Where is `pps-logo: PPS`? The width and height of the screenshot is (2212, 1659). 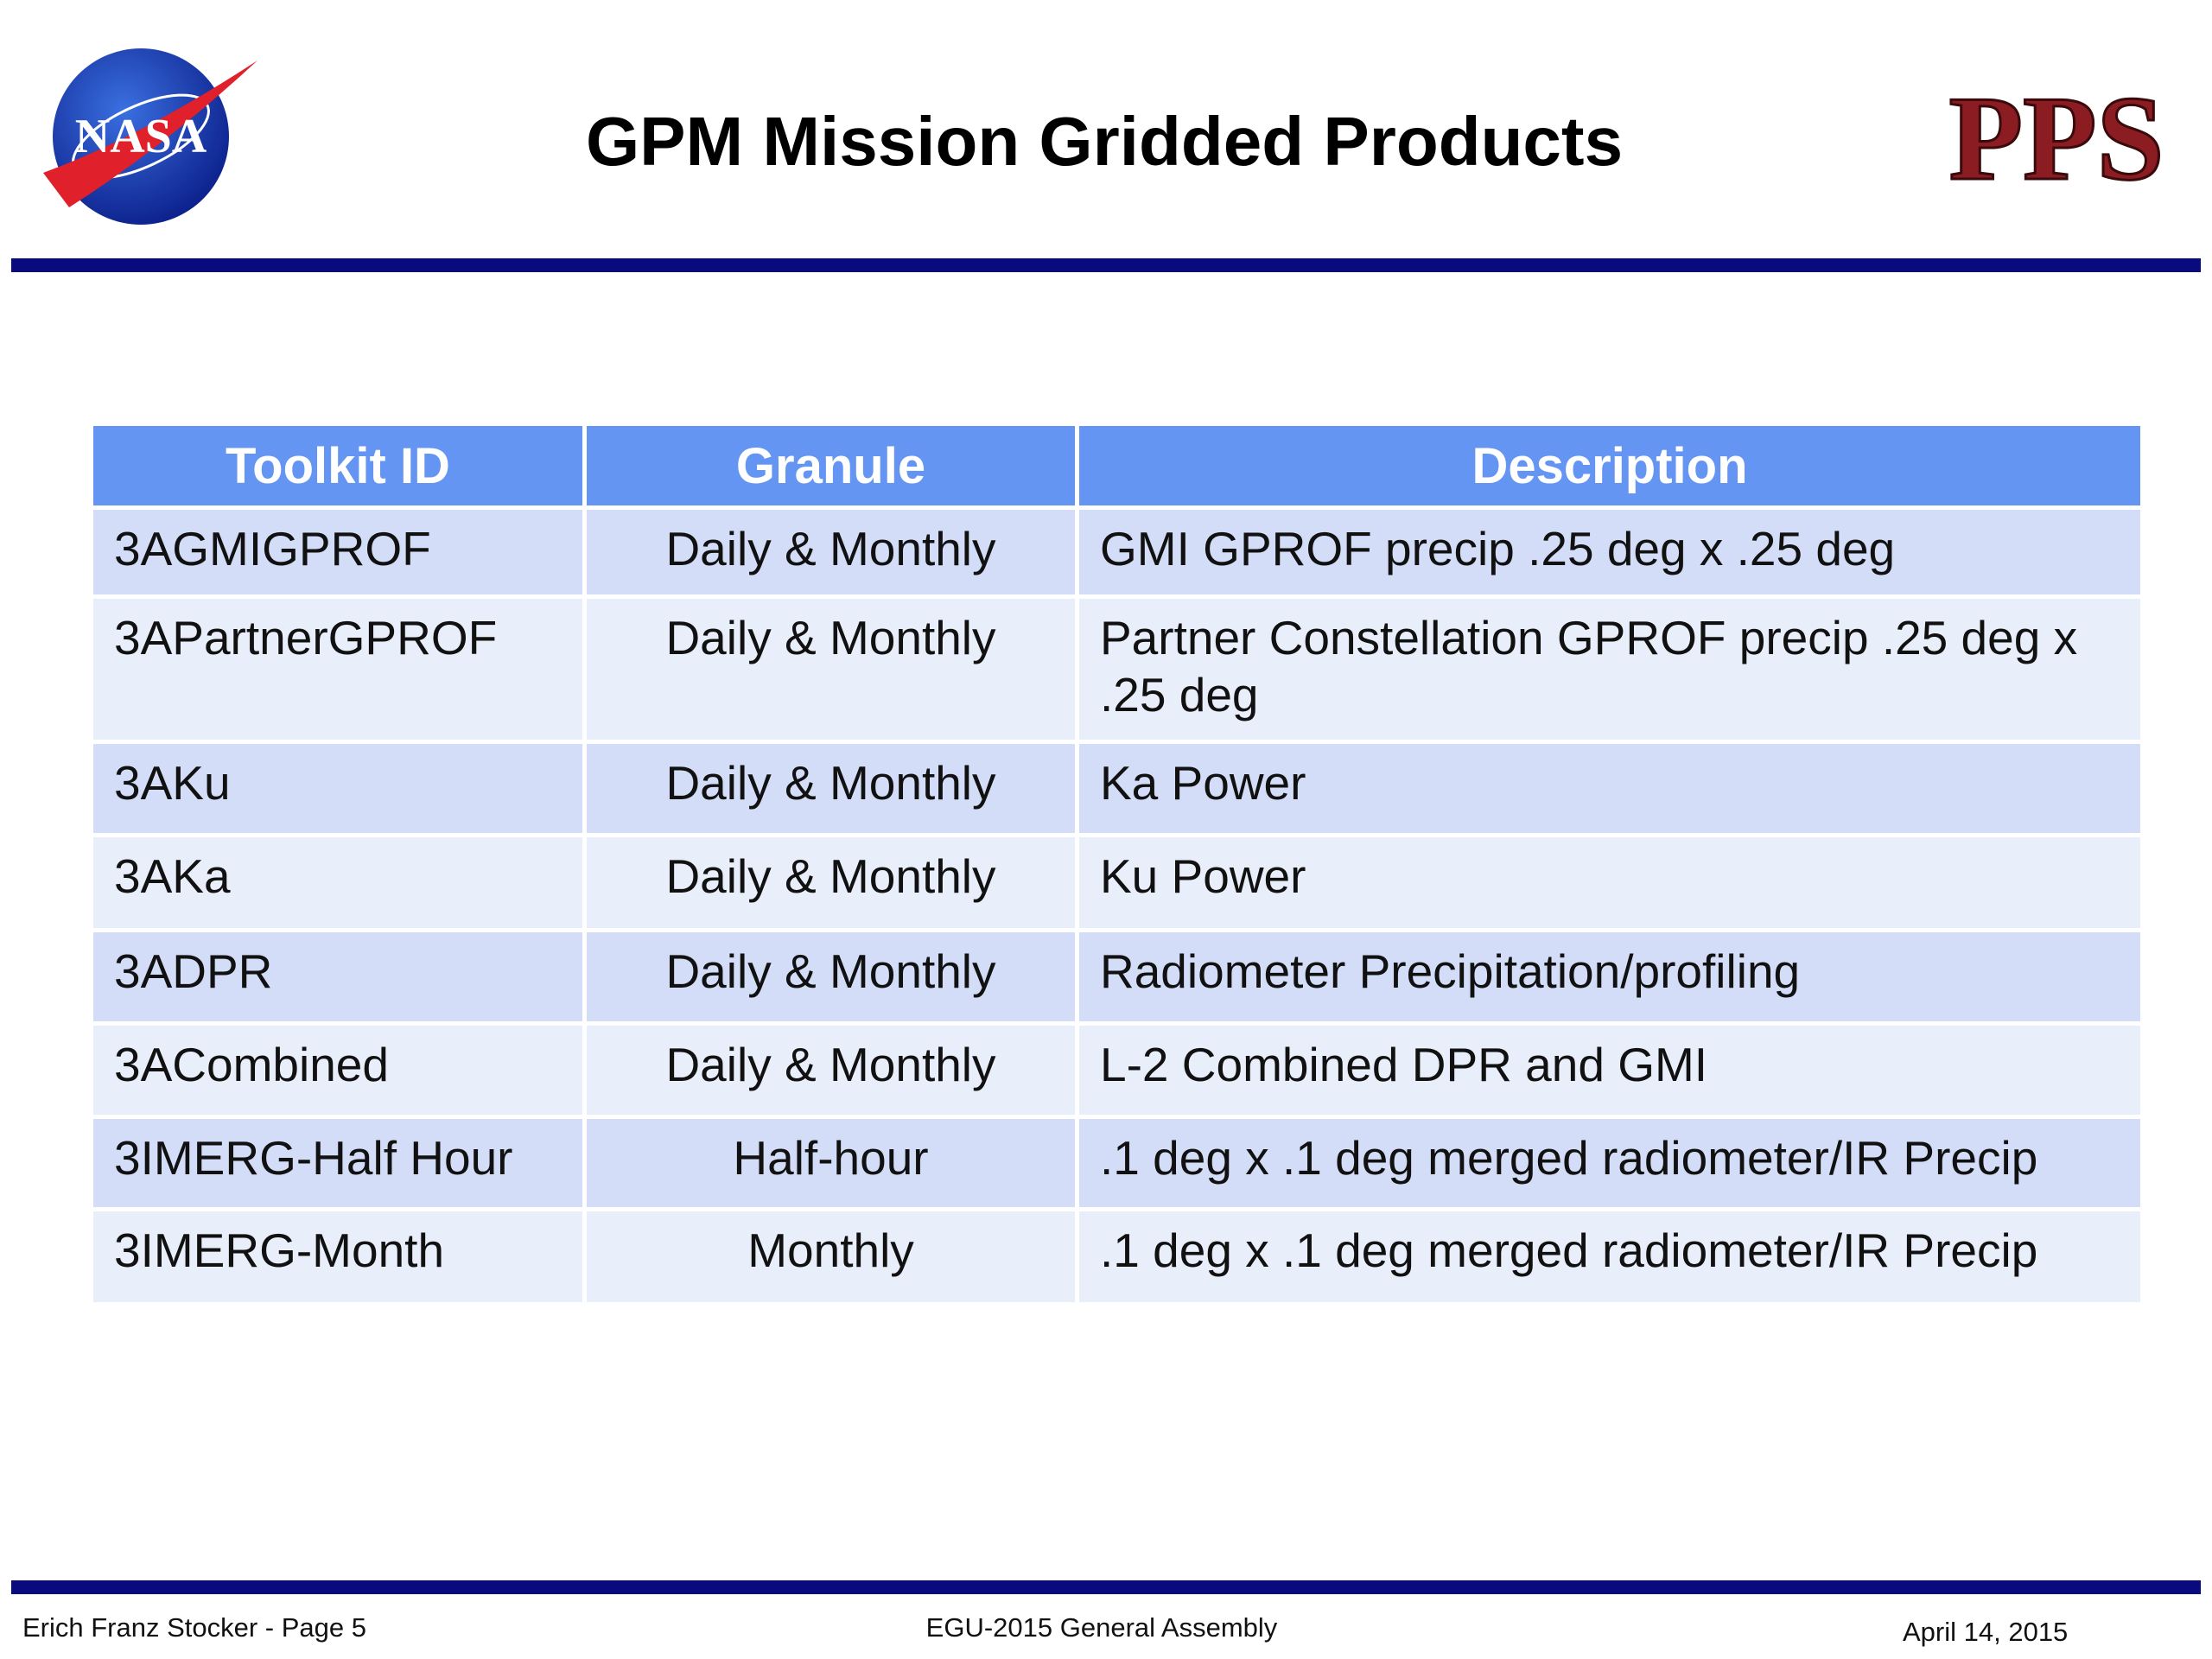 pps-logo: PPS is located at coordinates (2056, 142).